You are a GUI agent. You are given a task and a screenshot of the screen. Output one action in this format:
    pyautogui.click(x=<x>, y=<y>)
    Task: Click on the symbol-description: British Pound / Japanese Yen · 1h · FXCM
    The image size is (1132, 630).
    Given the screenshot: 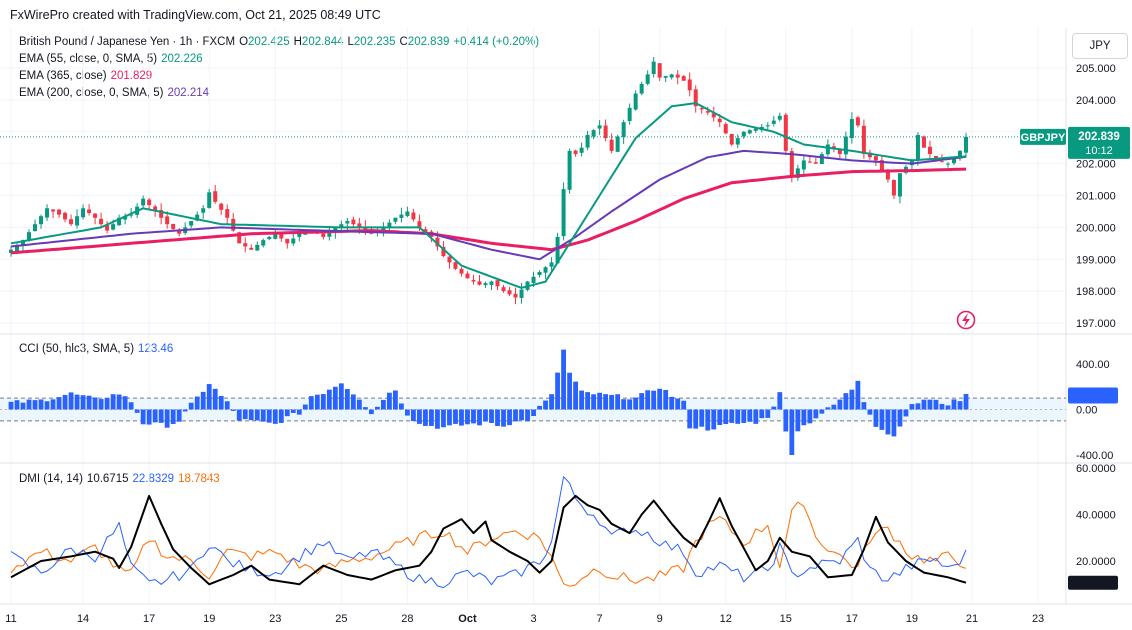 What is the action you would take?
    pyautogui.click(x=127, y=42)
    